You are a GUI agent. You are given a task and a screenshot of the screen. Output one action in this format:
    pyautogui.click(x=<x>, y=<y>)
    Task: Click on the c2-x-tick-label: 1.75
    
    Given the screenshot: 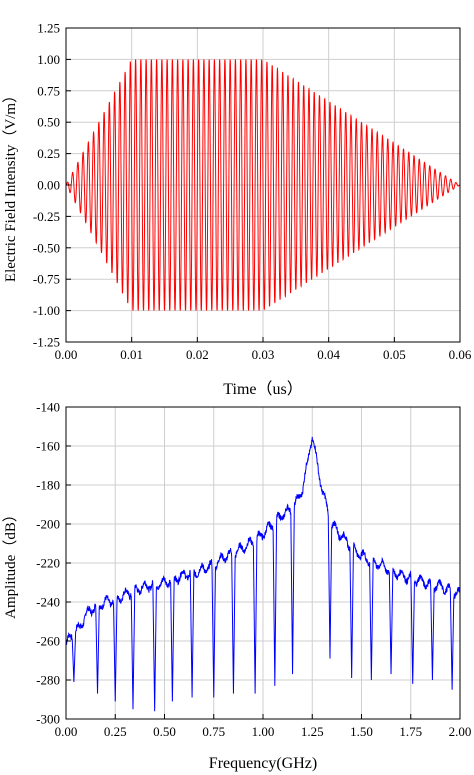 What is the action you would take?
    pyautogui.click(x=410, y=731)
    